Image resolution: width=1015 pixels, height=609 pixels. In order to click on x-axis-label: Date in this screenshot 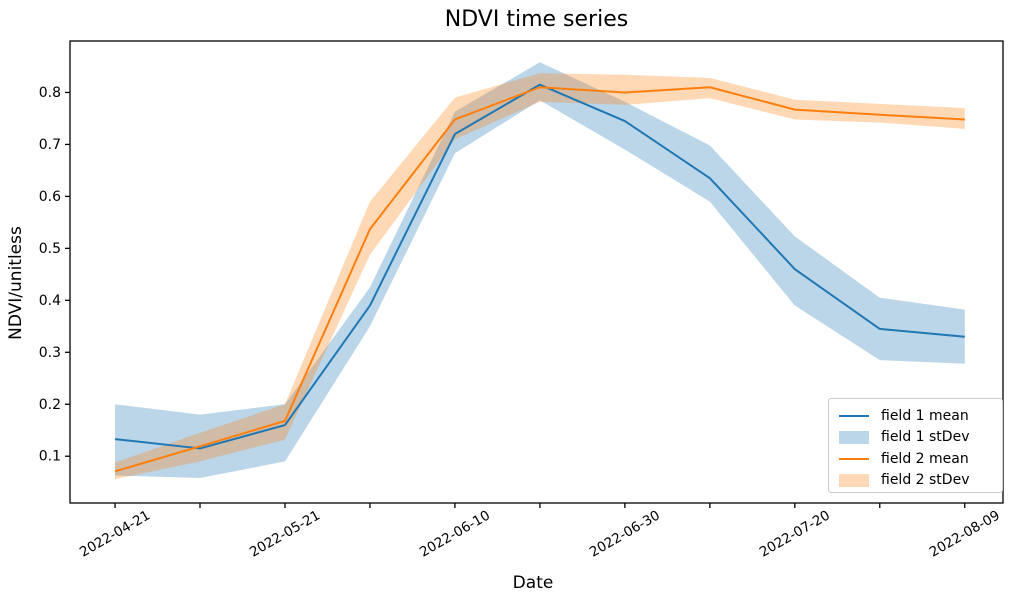, I will do `click(533, 583)`.